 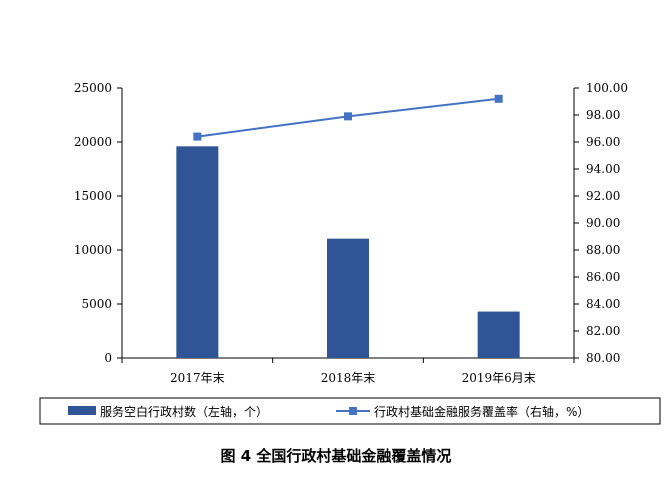 I want to click on x-tick-label: 2019年6月末, so click(x=499, y=378).